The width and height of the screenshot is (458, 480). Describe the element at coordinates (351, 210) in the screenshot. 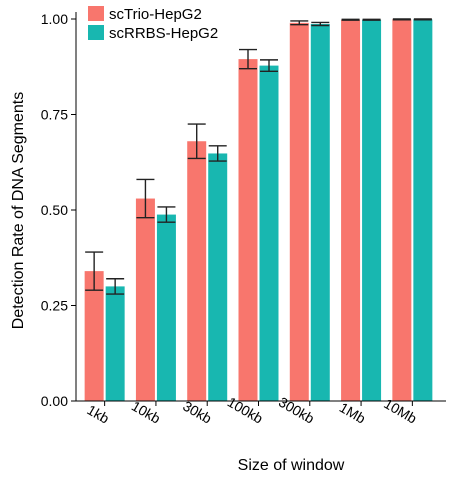

I see `bar-scTrio-HepG2-1Mb` at that location.